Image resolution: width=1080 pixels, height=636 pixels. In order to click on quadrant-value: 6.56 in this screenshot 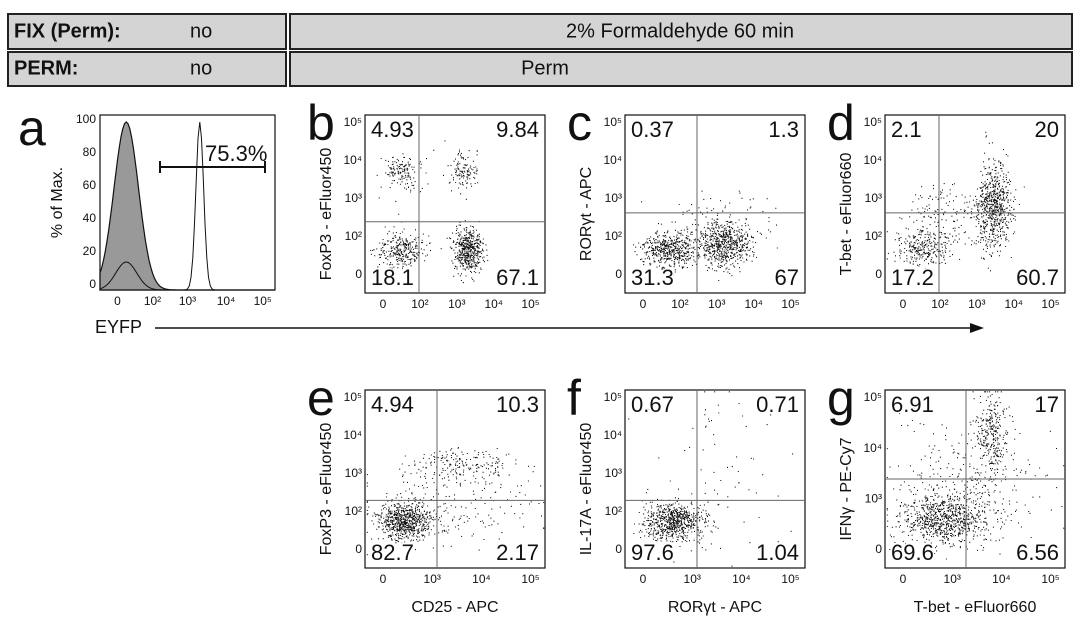, I will do `click(1037, 552)`.